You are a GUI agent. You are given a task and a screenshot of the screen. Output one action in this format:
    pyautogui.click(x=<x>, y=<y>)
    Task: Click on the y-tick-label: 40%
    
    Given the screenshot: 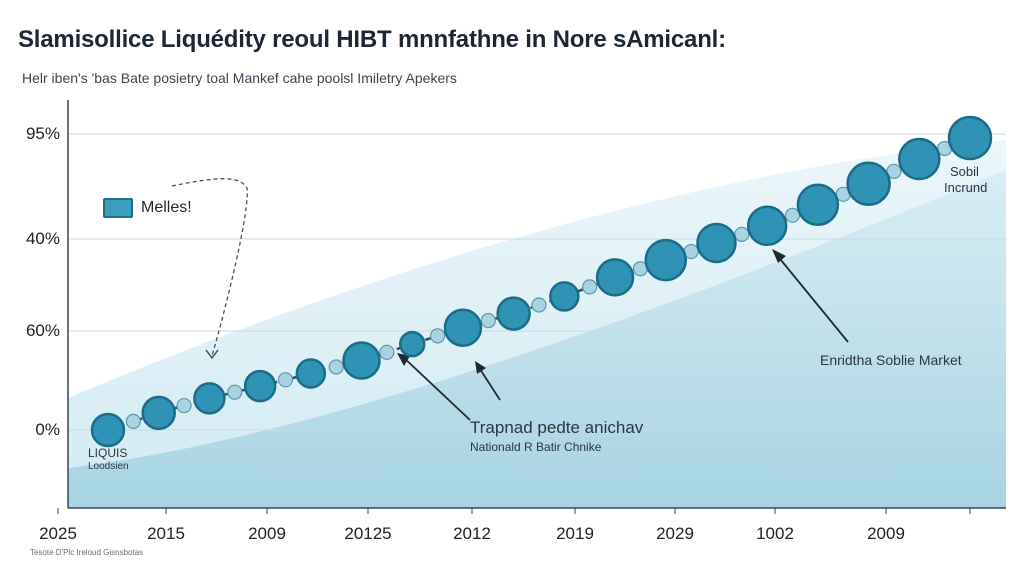 What is the action you would take?
    pyautogui.click(x=42, y=238)
    